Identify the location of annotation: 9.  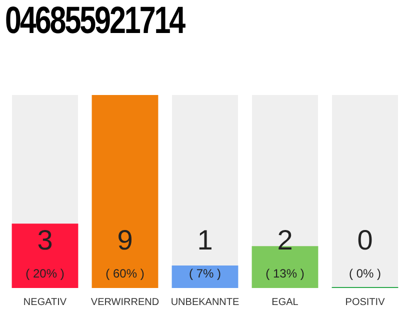
(125, 240).